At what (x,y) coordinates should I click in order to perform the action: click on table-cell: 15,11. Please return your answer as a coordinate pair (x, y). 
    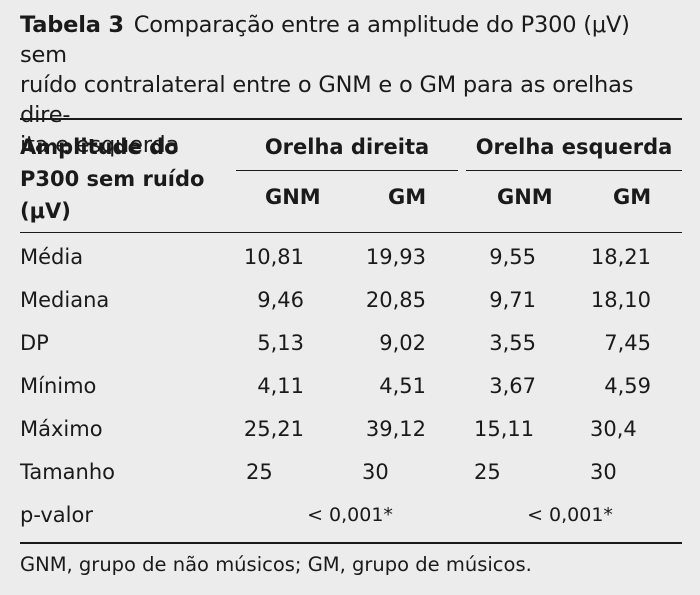
    Looking at the image, I should click on (504, 429).